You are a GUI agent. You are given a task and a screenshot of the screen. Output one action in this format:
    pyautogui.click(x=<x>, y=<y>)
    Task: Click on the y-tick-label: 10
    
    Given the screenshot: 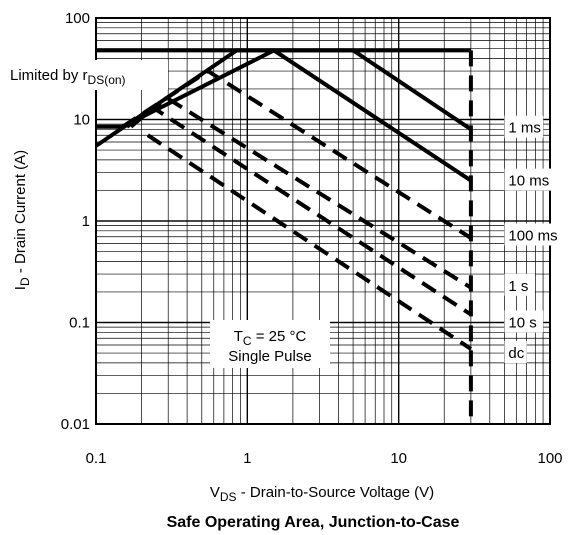 What is the action you would take?
    pyautogui.click(x=81, y=120)
    